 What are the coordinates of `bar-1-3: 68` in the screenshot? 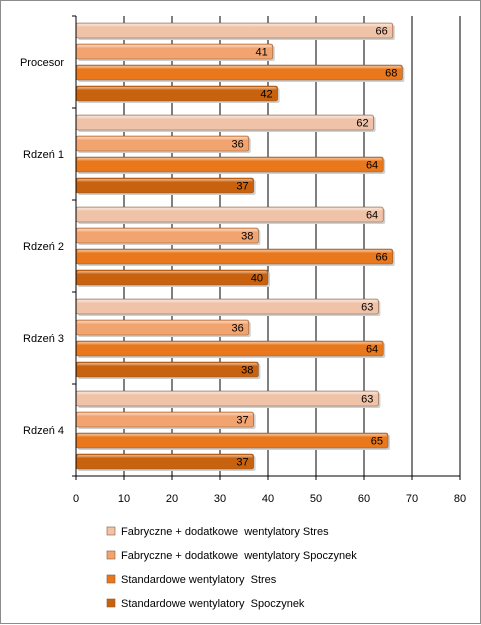 It's located at (240, 73).